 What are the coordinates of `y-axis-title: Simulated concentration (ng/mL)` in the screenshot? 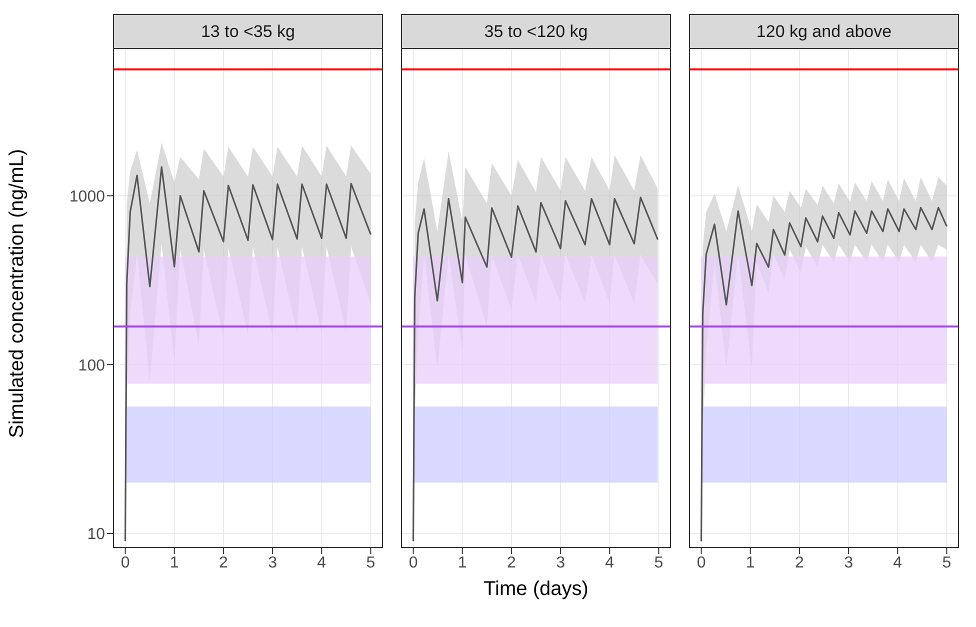 It's located at (17, 293).